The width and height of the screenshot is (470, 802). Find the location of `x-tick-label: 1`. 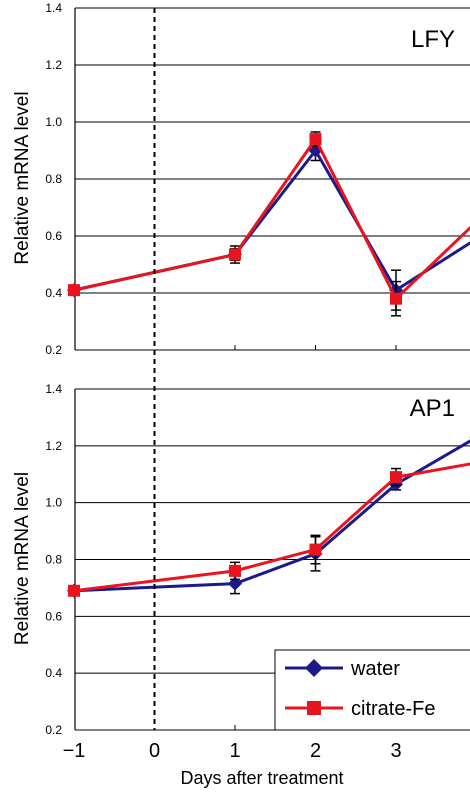

x-tick-label: 1 is located at coordinates (234, 751).